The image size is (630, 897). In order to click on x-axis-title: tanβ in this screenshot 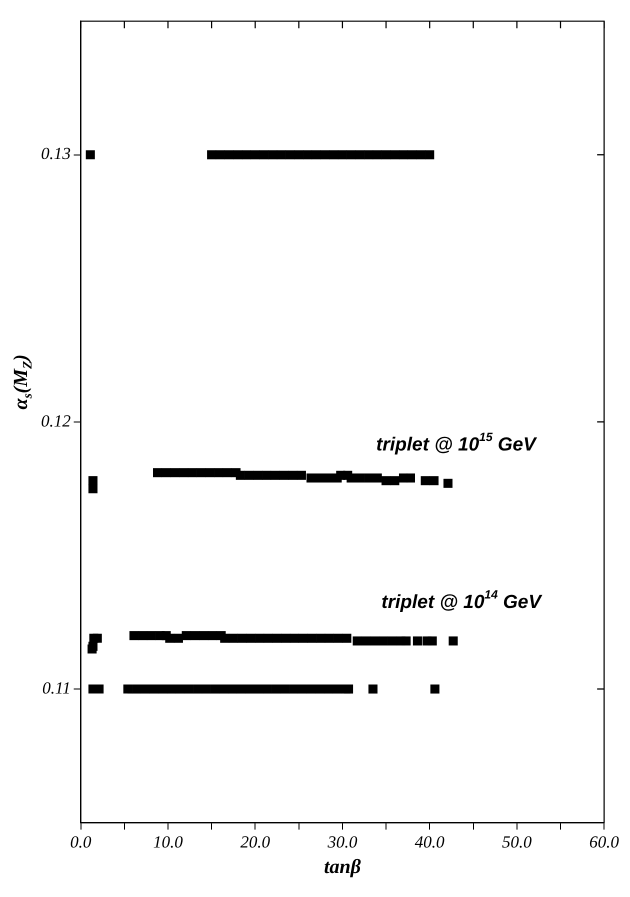, I will do `click(343, 867)`.